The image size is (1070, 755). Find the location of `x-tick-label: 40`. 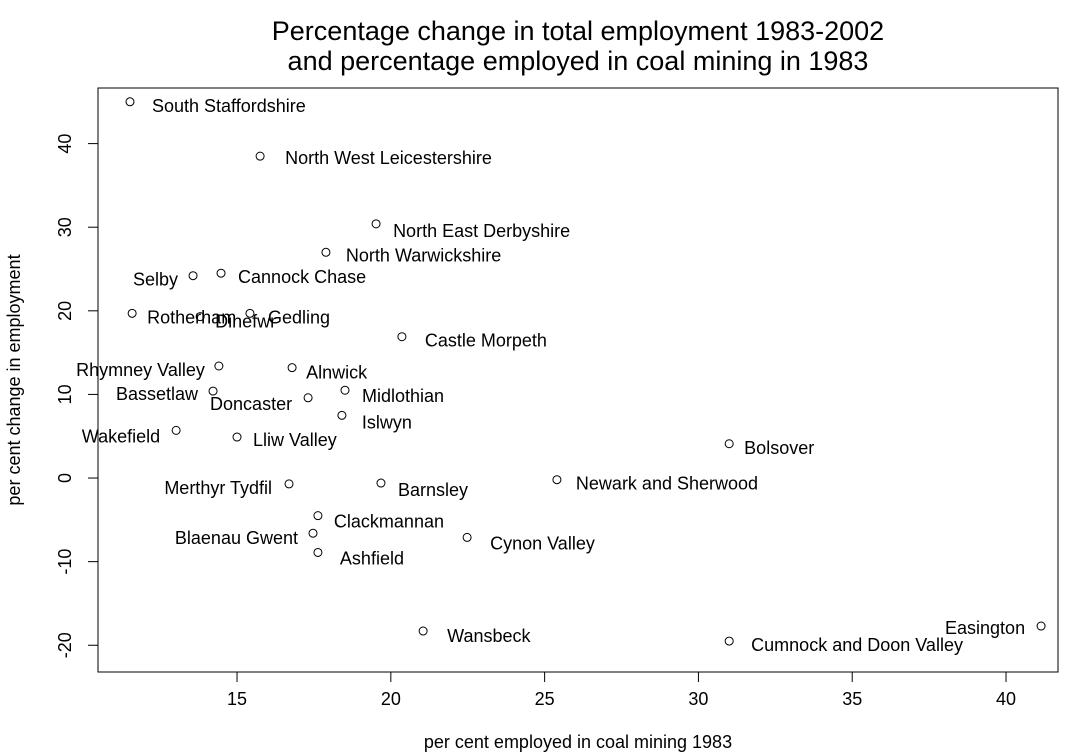

x-tick-label: 40 is located at coordinates (1006, 699).